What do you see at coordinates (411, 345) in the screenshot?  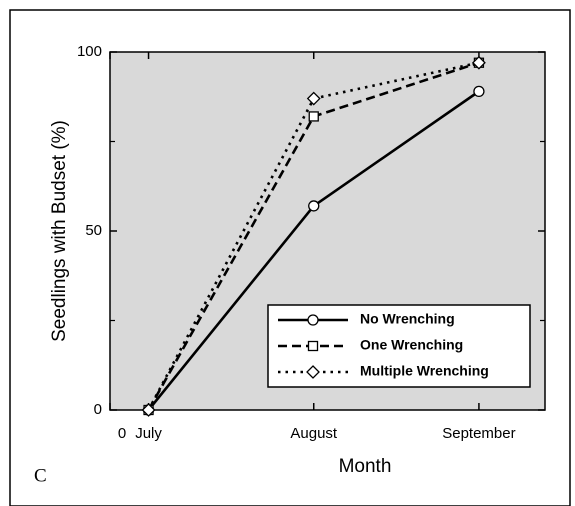 I see `legend-label: One Wrenching` at bounding box center [411, 345].